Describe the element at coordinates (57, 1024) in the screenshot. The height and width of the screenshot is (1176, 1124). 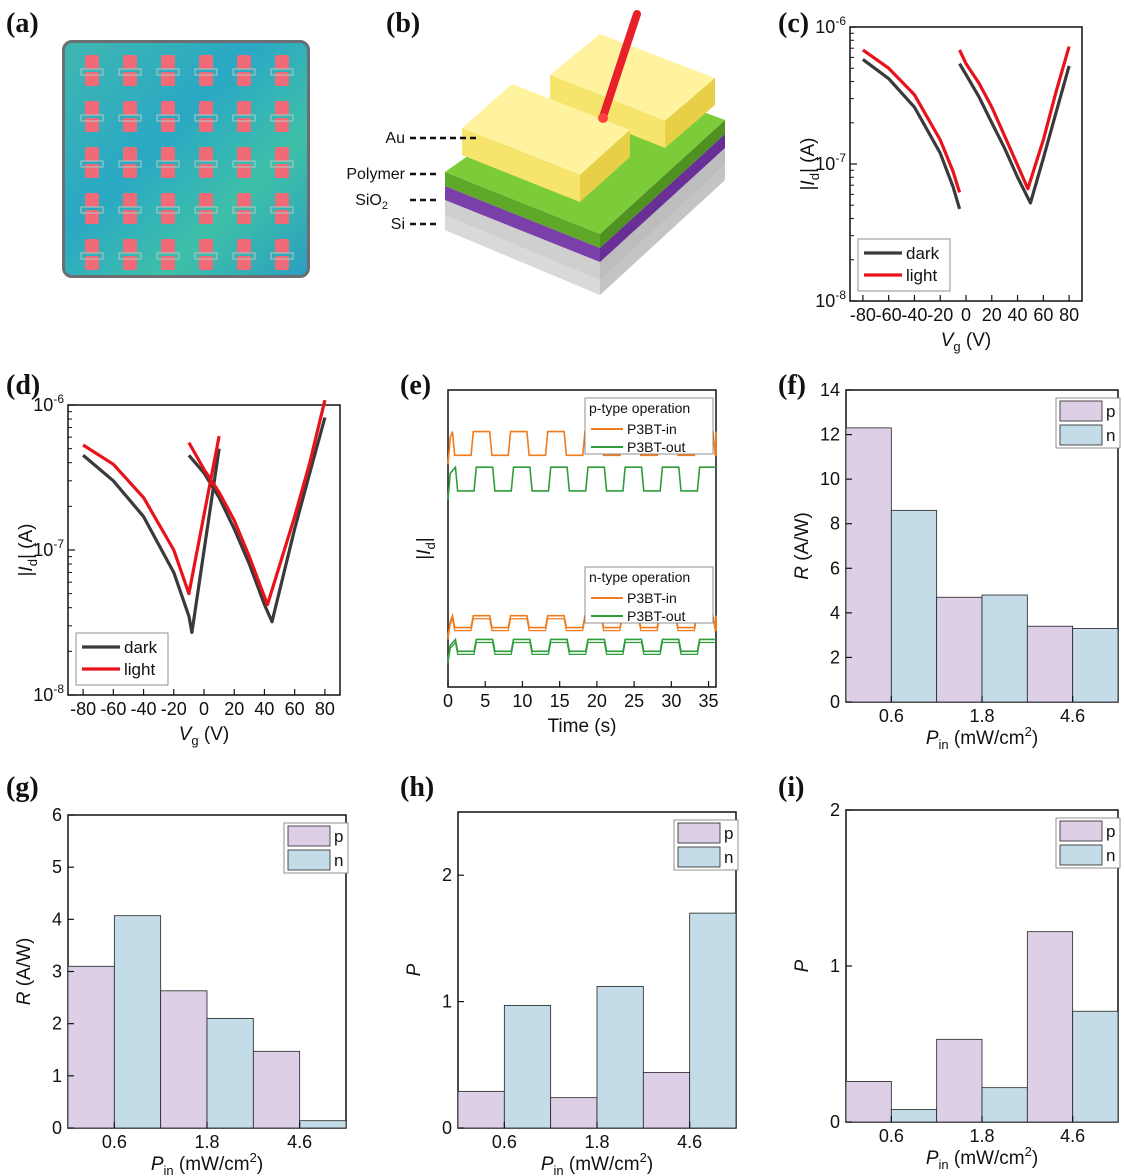
I see `y-tick-label: 2` at that location.